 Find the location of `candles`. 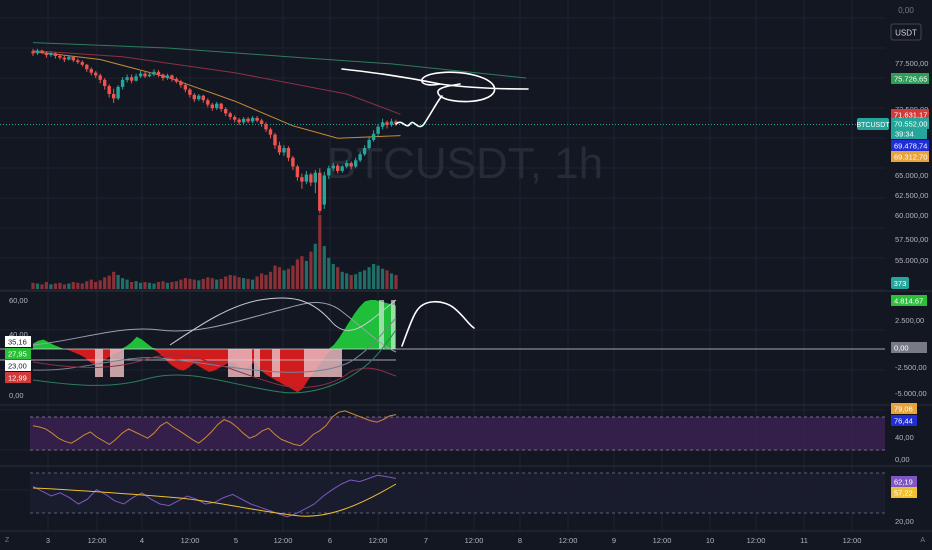

candles is located at coordinates (214, 131).